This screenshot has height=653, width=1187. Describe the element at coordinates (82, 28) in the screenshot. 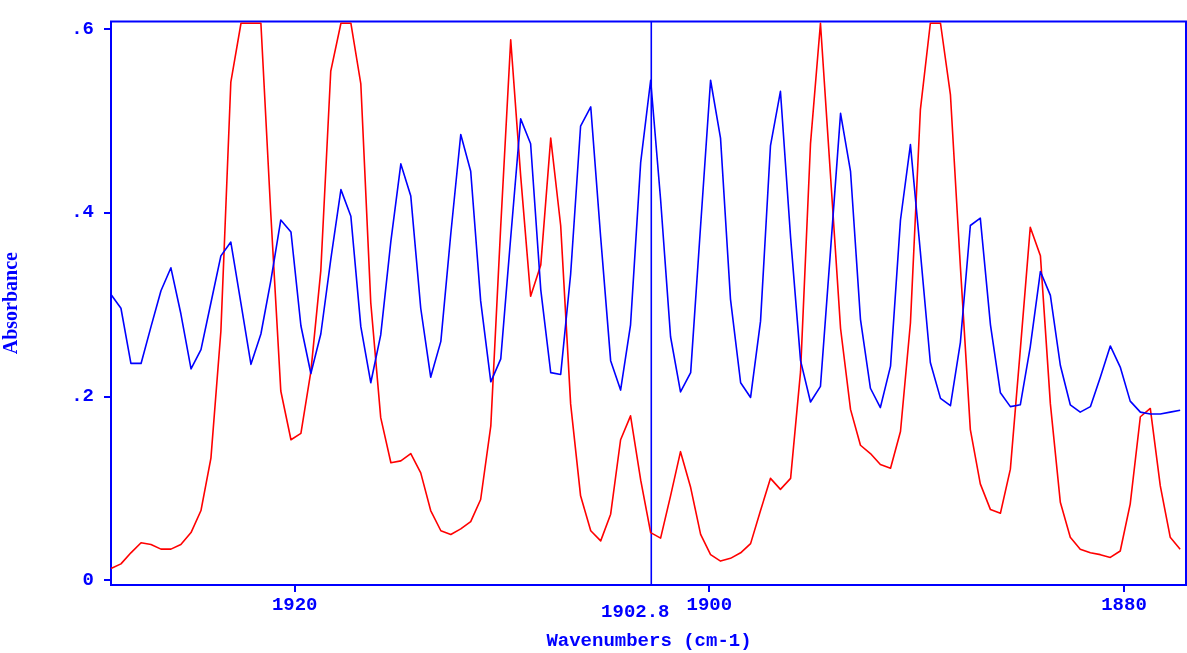

I see `y-tick-label: .6` at that location.